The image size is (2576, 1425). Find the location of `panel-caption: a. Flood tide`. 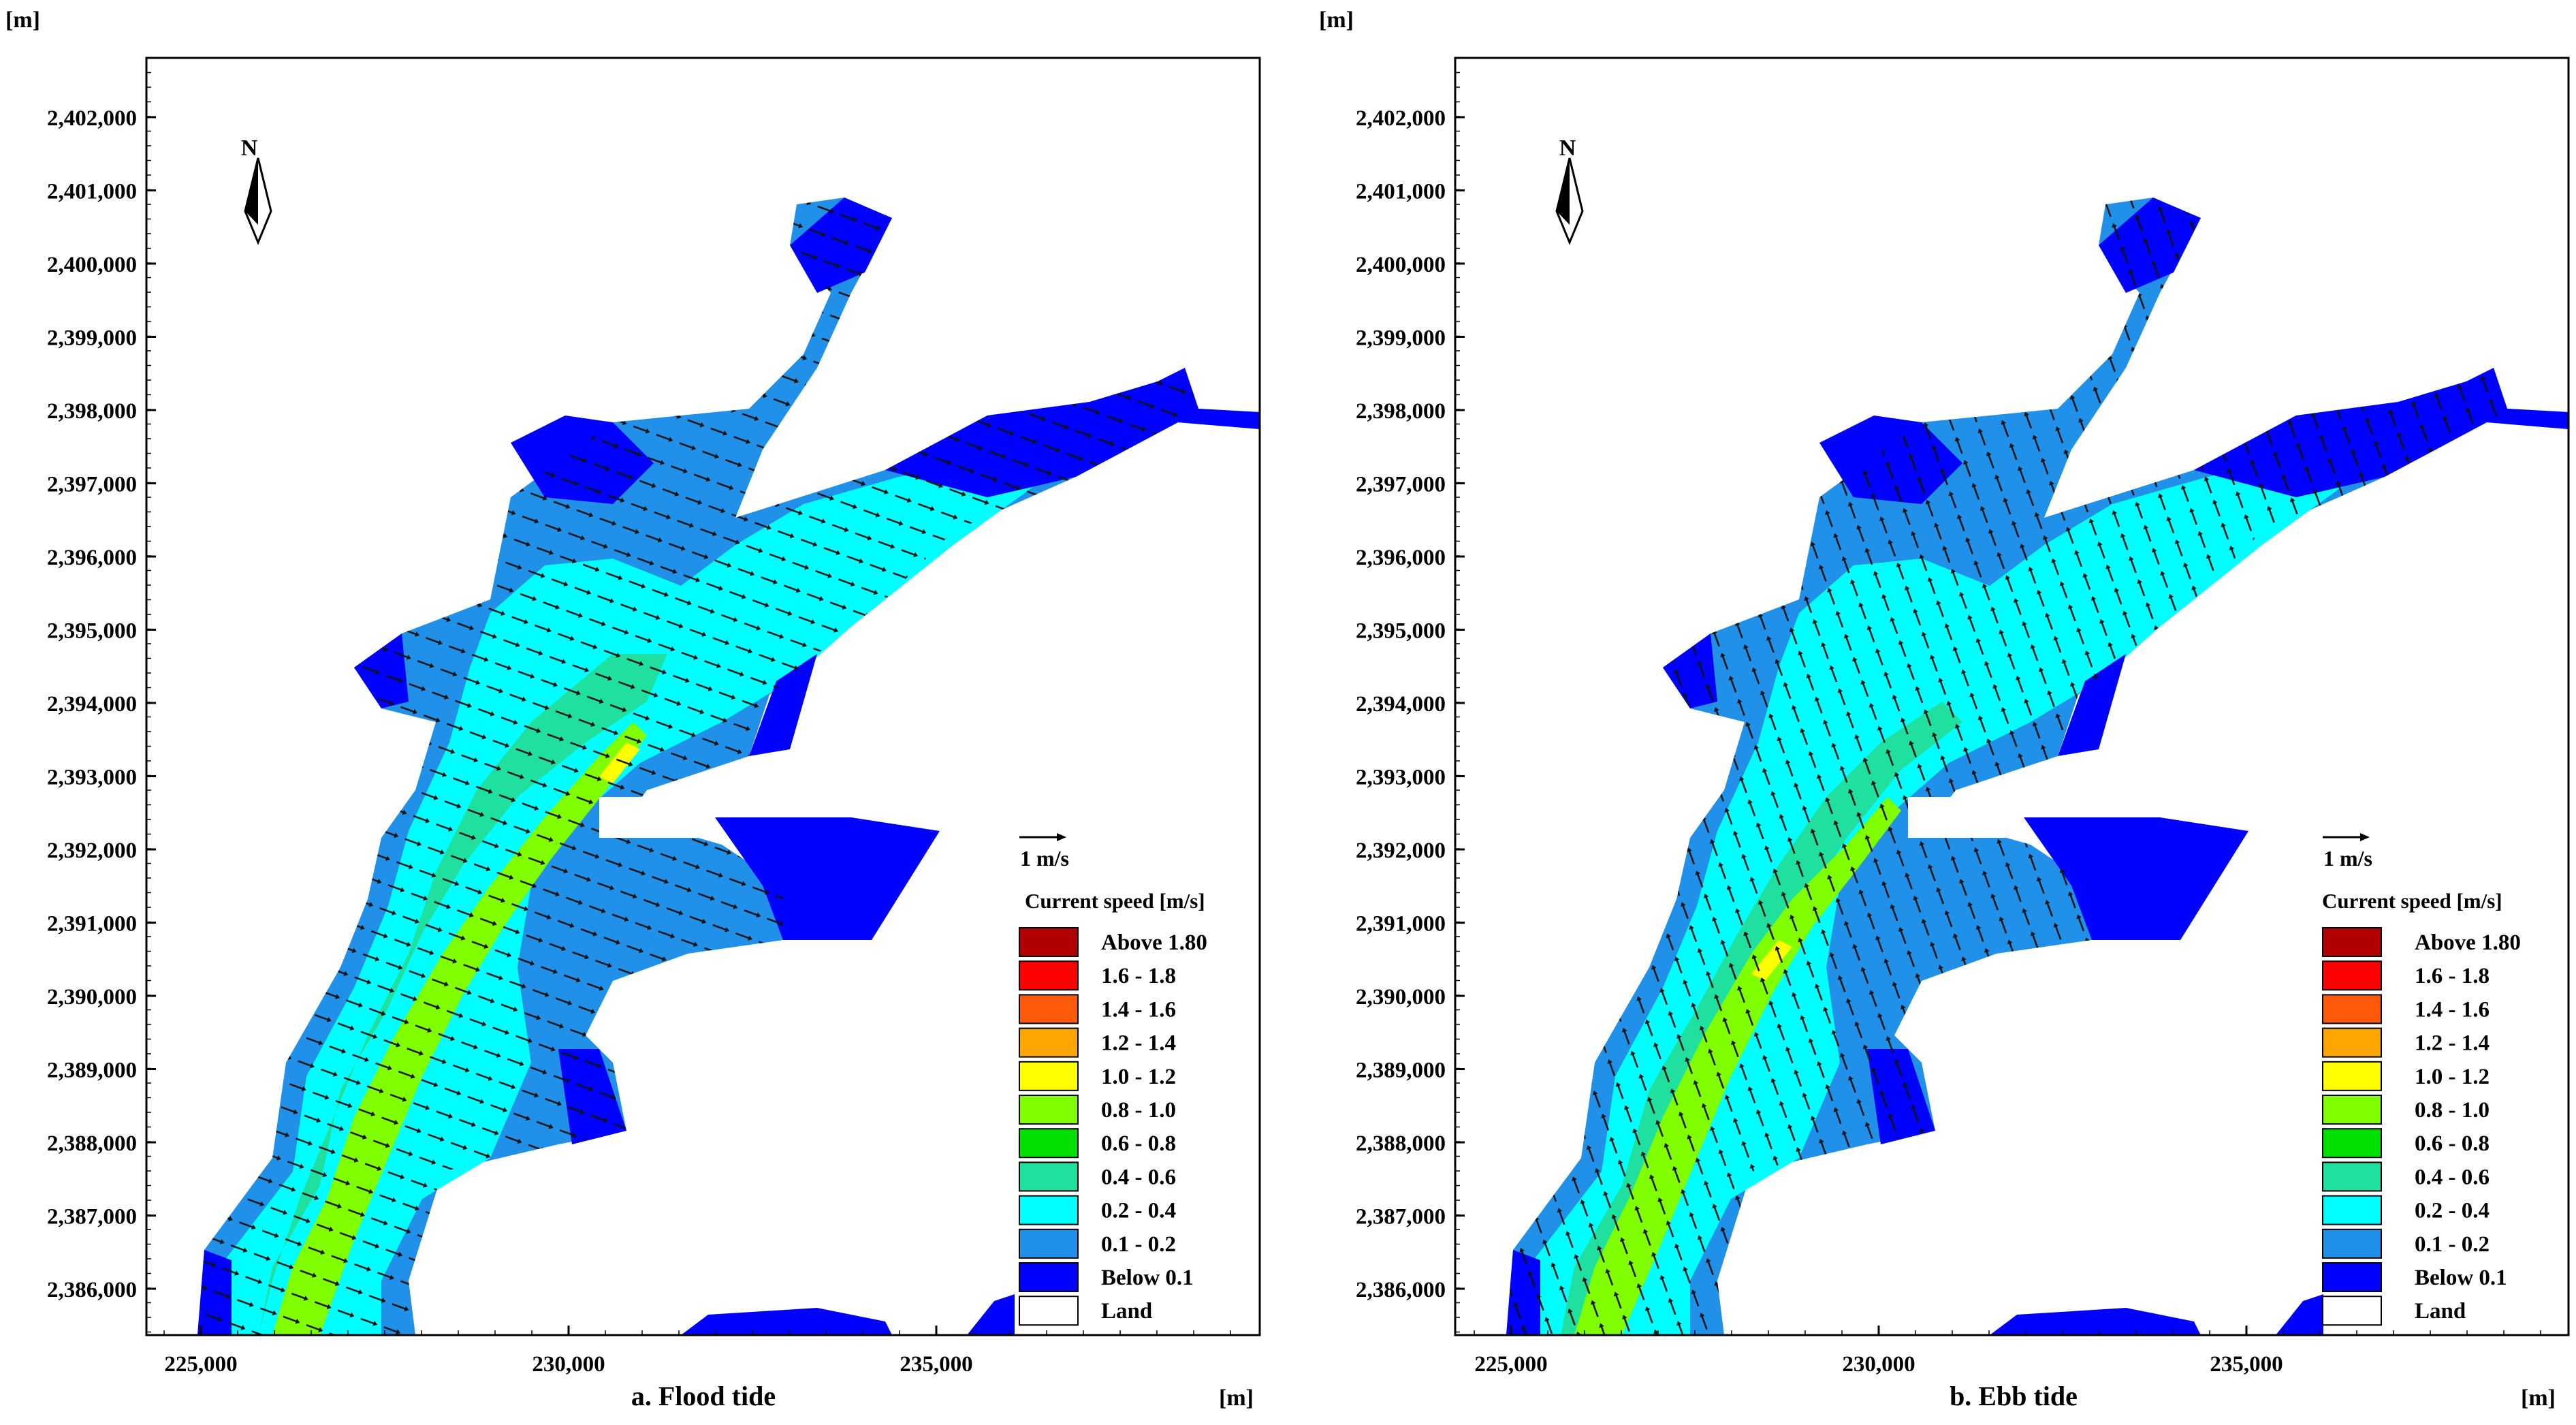

panel-caption: a. Flood tide is located at coordinates (703, 1396).